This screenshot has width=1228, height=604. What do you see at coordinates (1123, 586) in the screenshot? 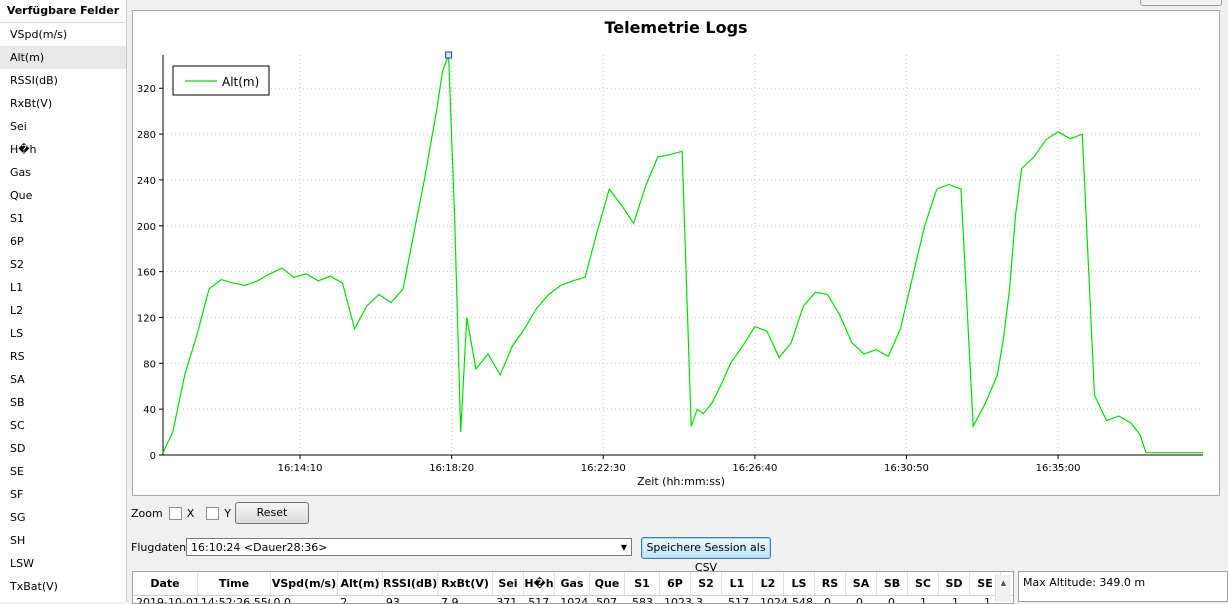
I see `info-panel: Max Altitude: 349.0 m` at bounding box center [1123, 586].